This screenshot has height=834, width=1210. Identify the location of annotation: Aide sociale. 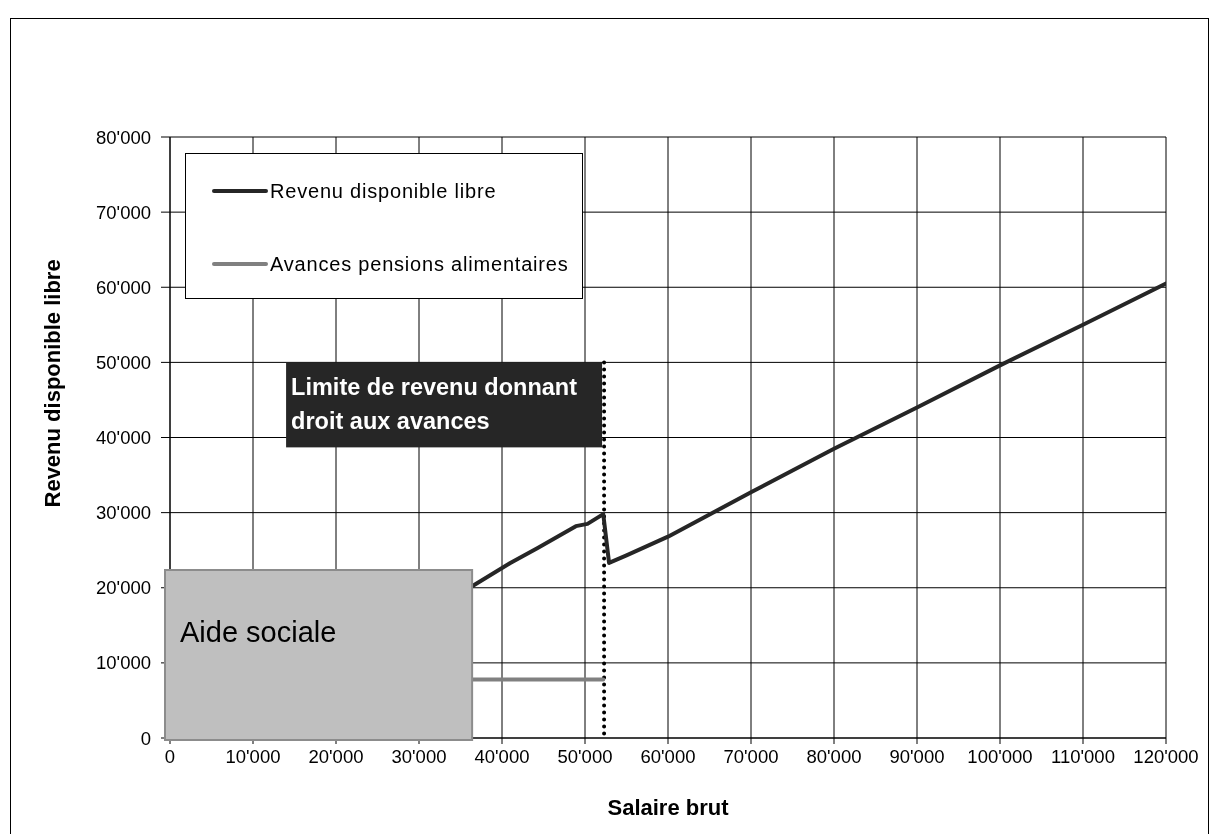
(258, 632).